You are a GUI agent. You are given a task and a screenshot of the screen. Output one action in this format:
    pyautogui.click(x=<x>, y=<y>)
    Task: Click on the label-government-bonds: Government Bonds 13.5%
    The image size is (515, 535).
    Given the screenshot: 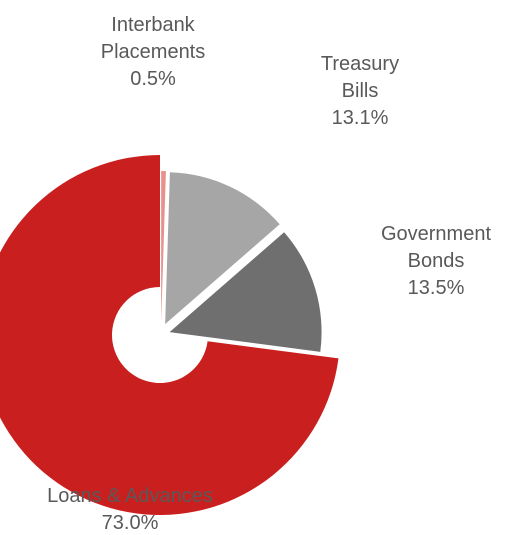 What is the action you would take?
    pyautogui.click(x=436, y=261)
    